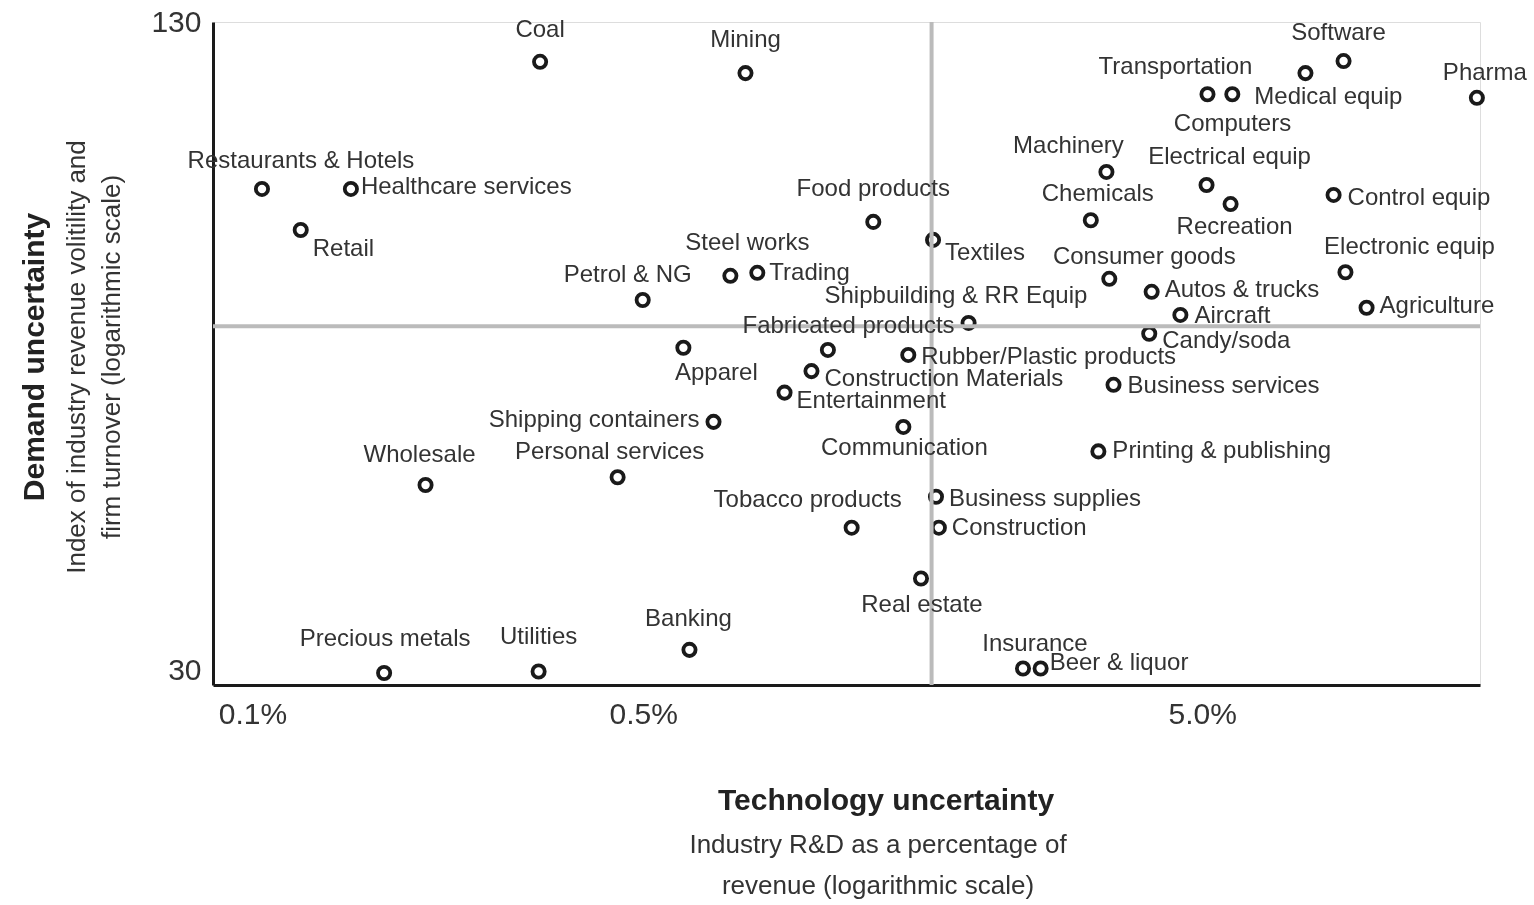 This screenshot has height=905, width=1534. Describe the element at coordinates (1019, 526) in the screenshot. I see `annotation: Construction` at that location.